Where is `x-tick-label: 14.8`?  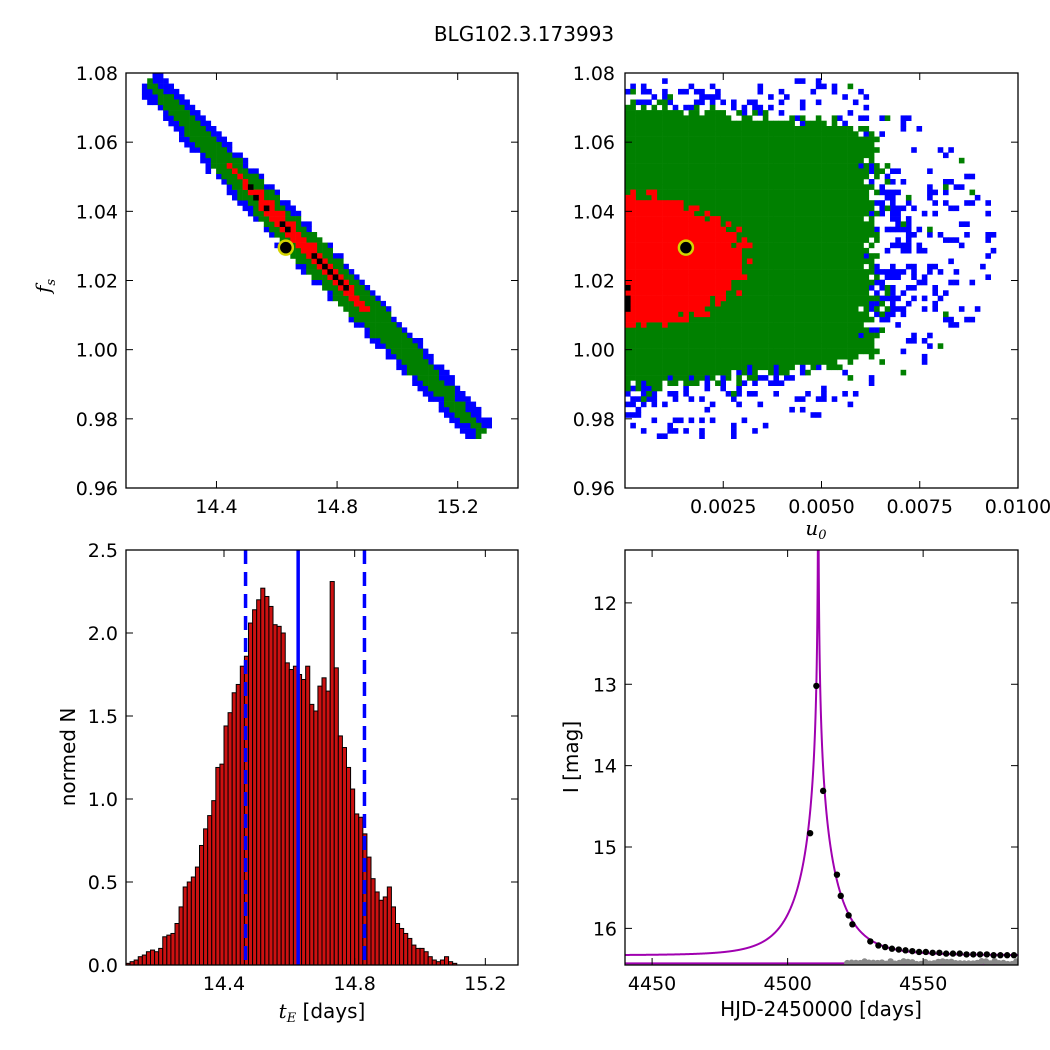 x-tick-label: 14.8 is located at coordinates (337, 507).